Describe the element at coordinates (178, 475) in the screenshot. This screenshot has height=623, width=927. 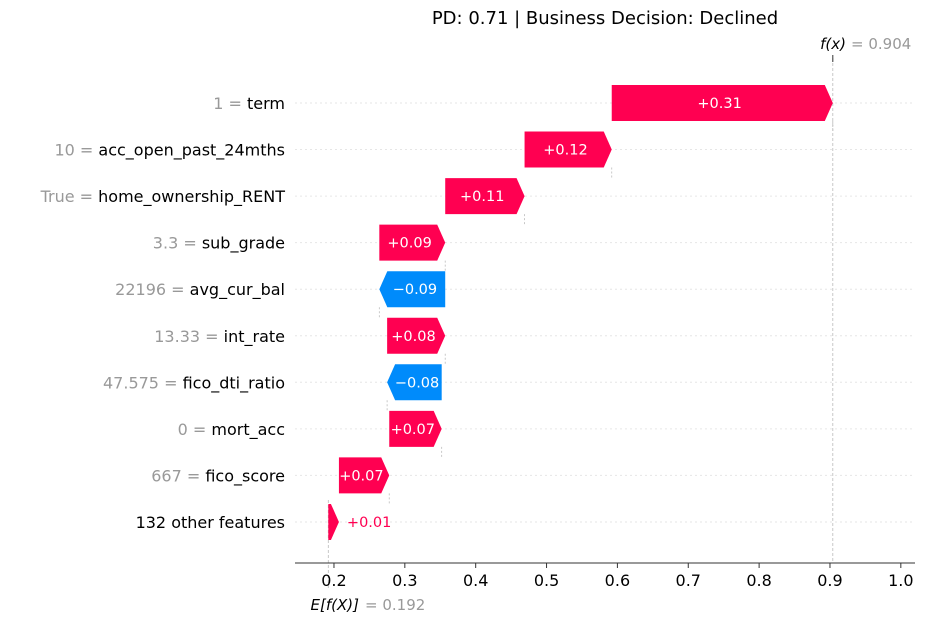
I see `feature-value: 667 =` at that location.